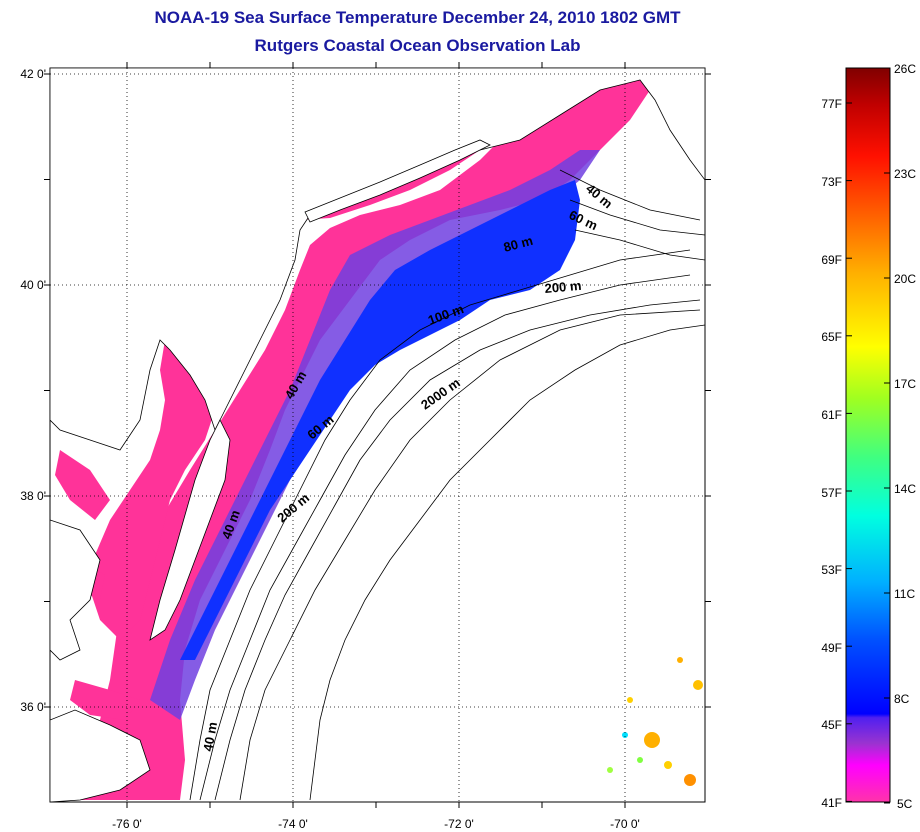  I want to click on lon-labels: -76 0' -74 0' -72 0' -70 0', so click(376, 824).